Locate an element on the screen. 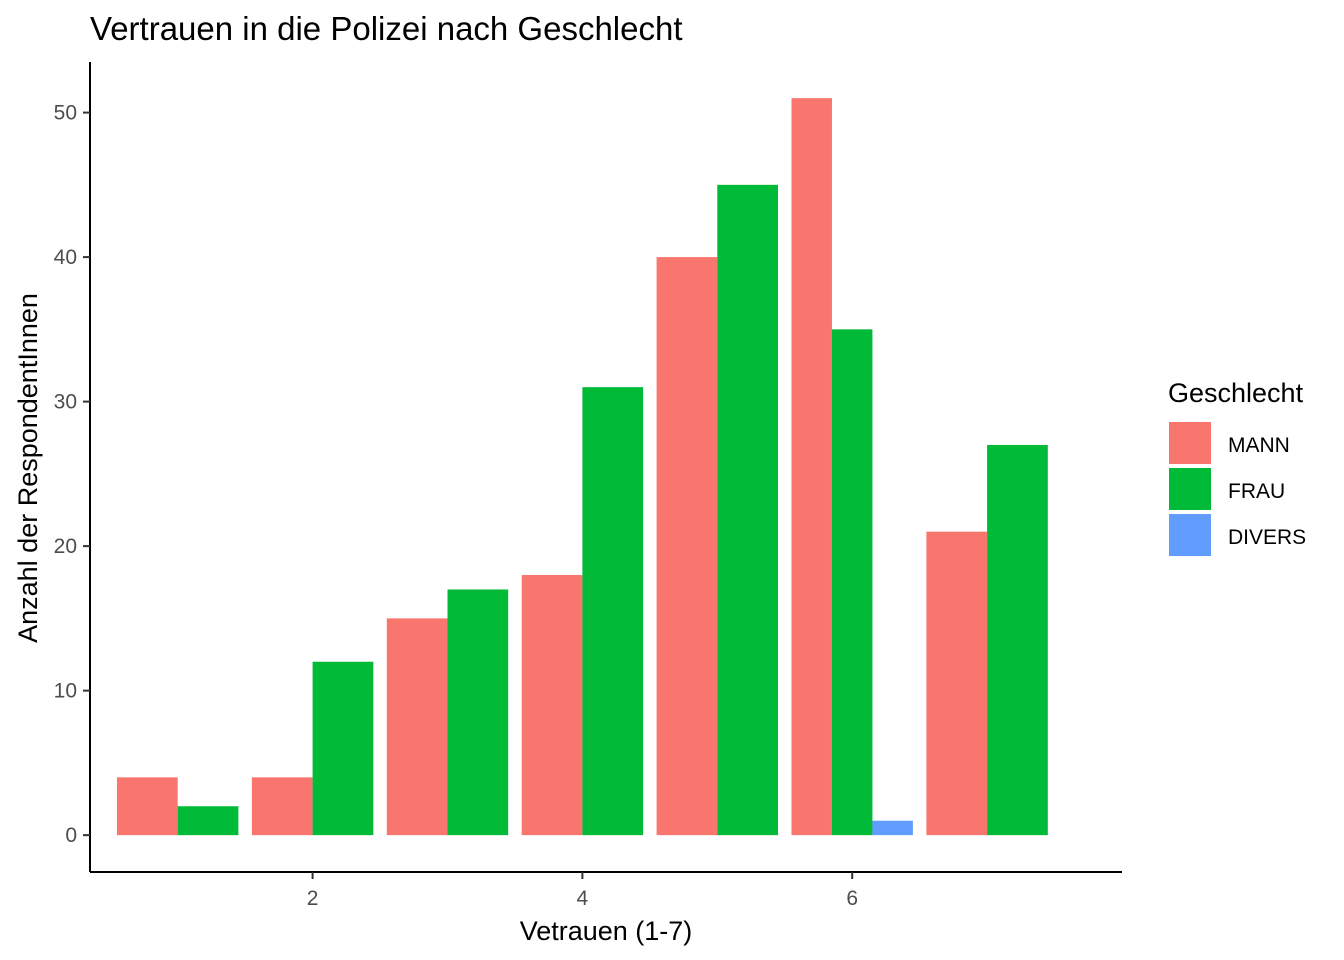 The image size is (1344, 960). chart-title: Vertrauen in die Polizei nach Geschlecht is located at coordinates (386, 28).